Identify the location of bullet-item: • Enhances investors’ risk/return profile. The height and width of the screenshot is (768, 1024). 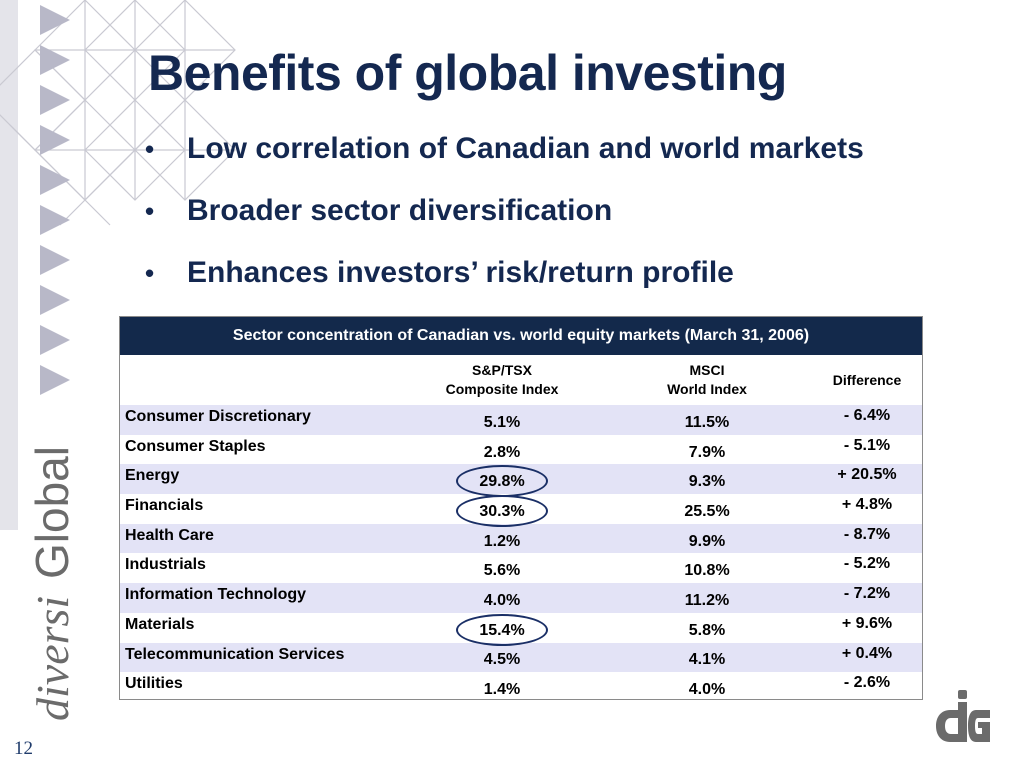
(504, 273).